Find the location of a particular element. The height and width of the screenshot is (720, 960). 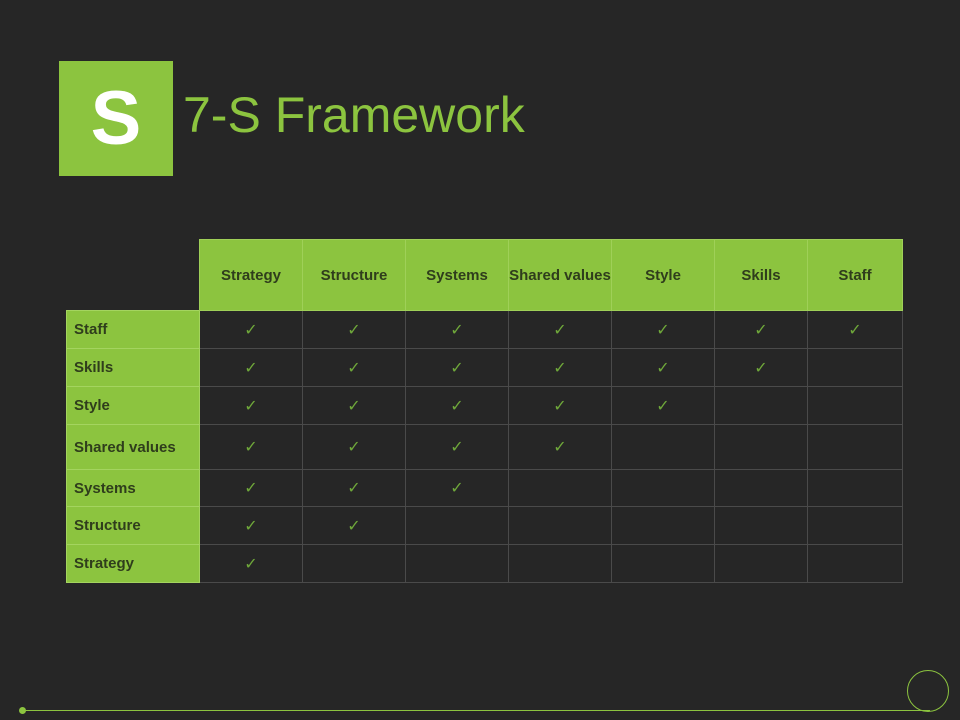

row-header: Staff is located at coordinates (133, 329).